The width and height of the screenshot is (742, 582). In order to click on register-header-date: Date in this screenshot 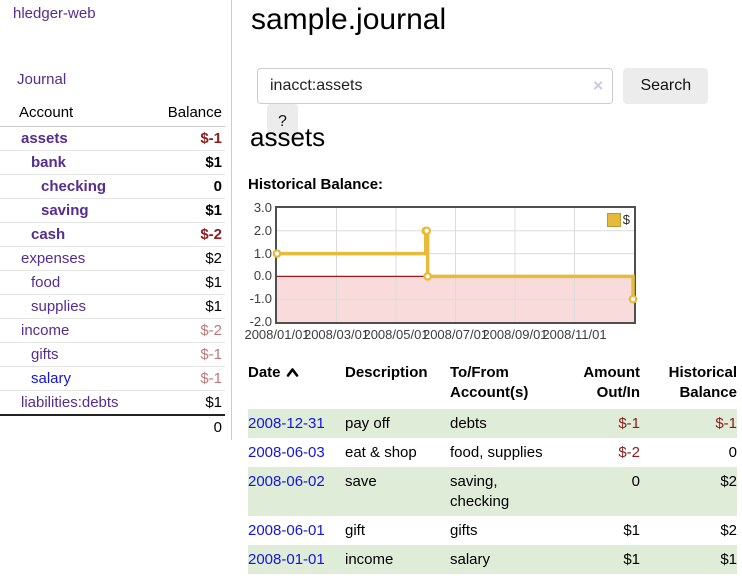, I will do `click(296, 384)`.